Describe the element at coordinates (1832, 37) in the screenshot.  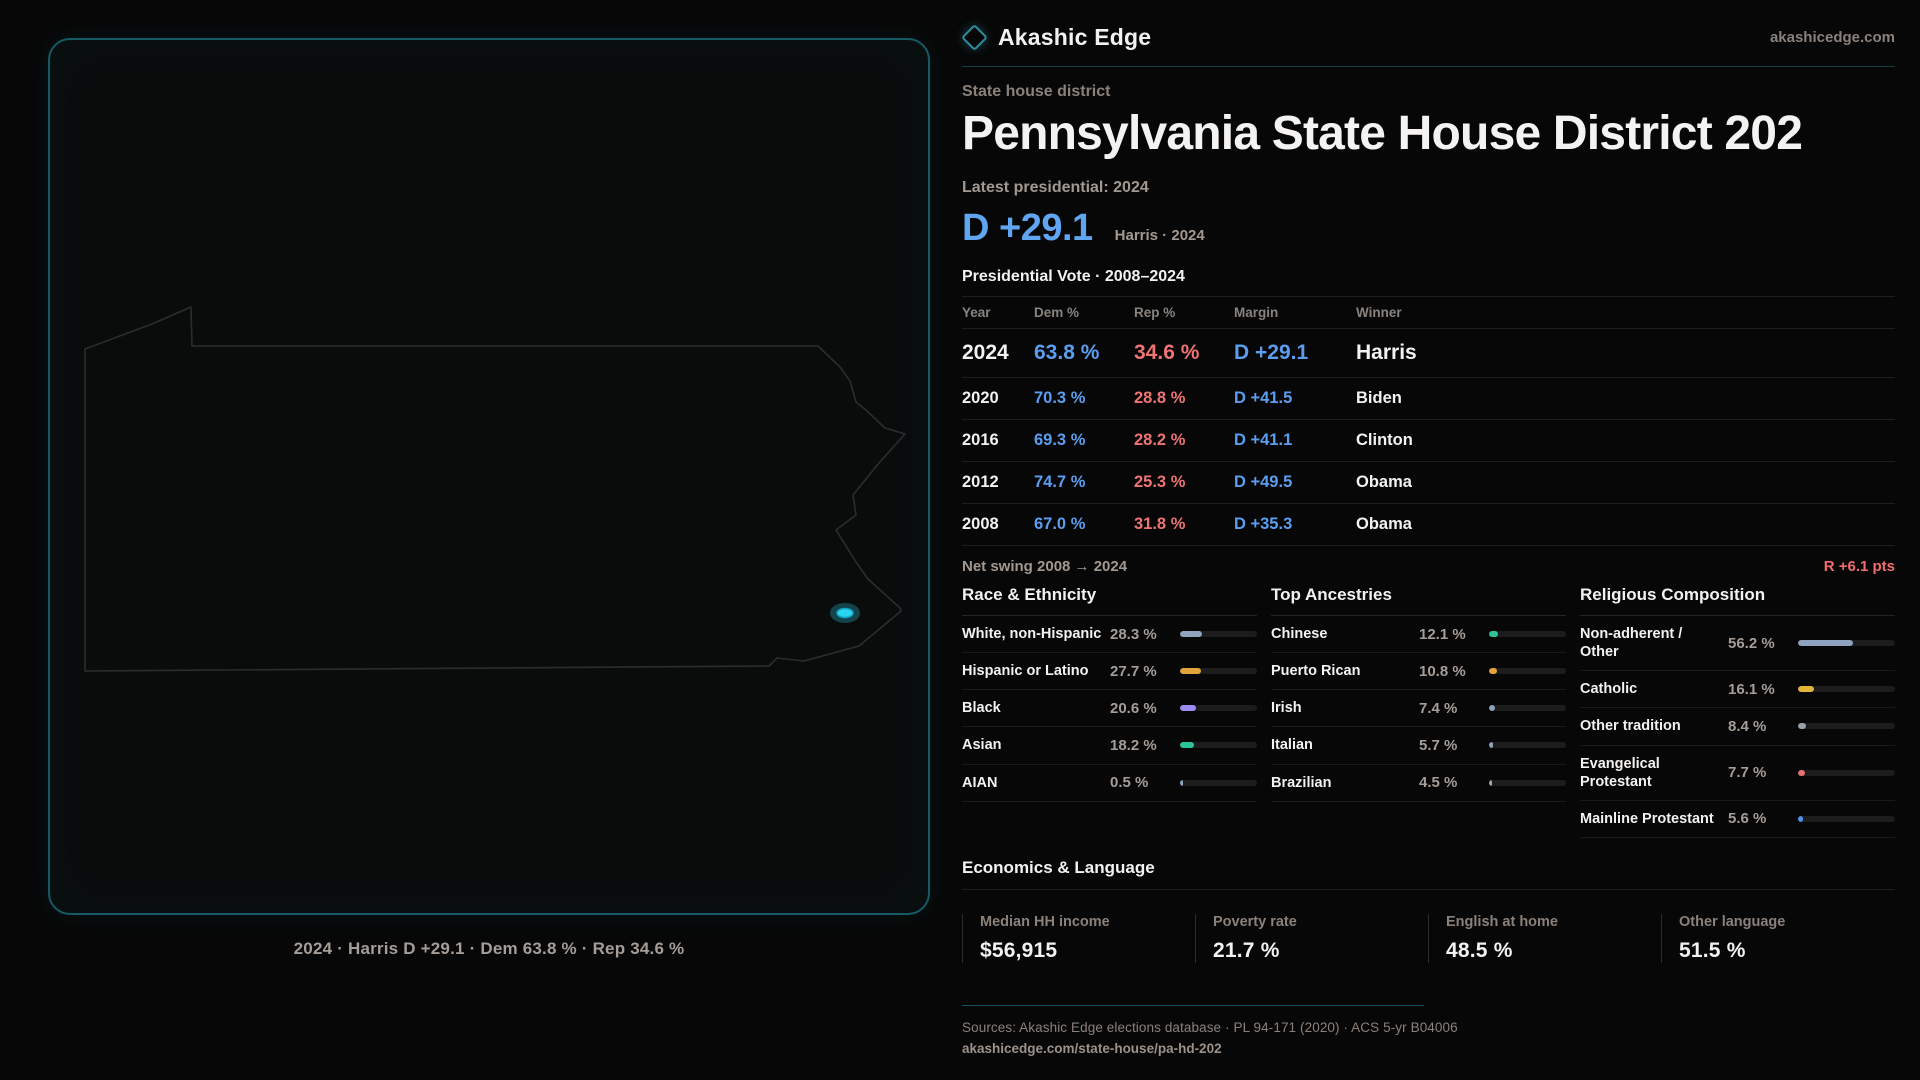
I see `brand-domain-link: akashicedge.com` at that location.